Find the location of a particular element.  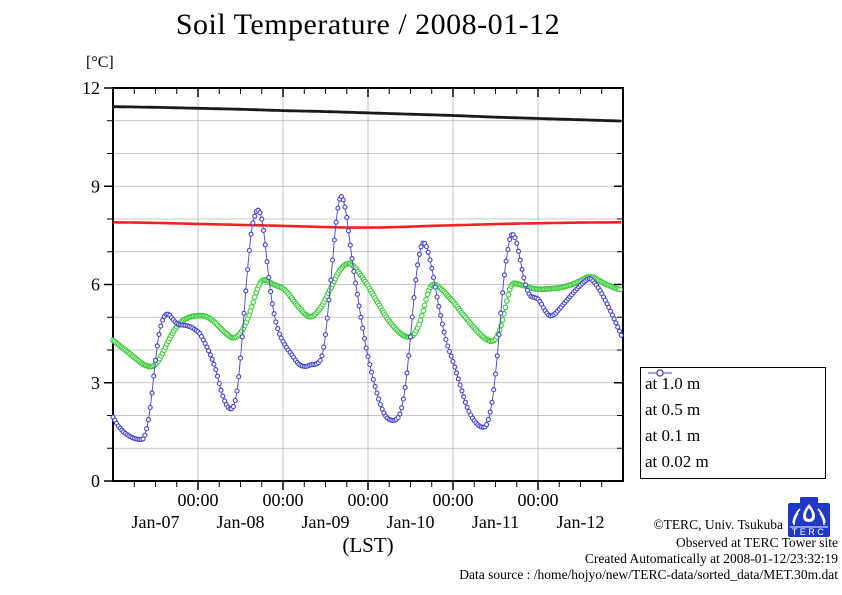

legend-item: at 0.02 m is located at coordinates (733, 422).